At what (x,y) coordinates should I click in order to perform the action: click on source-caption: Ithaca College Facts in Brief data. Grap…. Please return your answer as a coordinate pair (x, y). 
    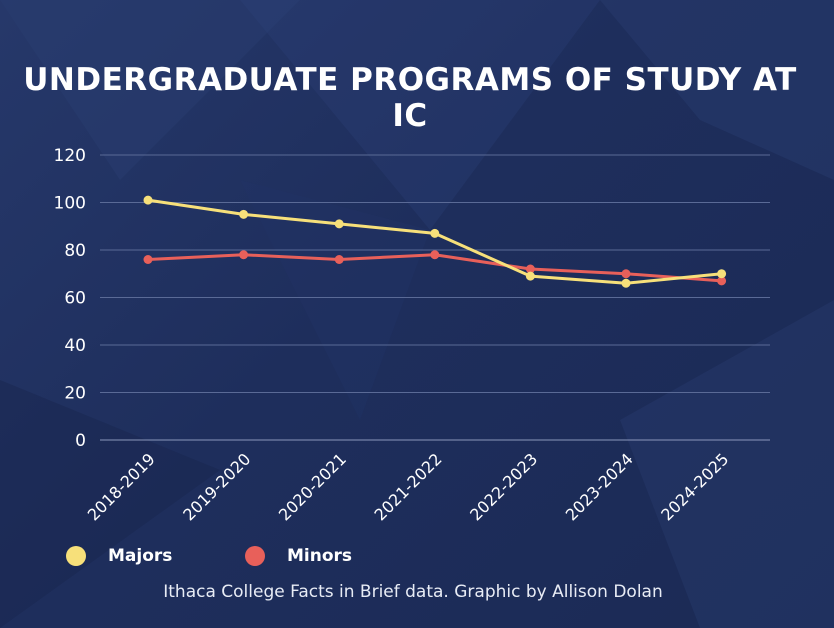
    Looking at the image, I should click on (413, 592).